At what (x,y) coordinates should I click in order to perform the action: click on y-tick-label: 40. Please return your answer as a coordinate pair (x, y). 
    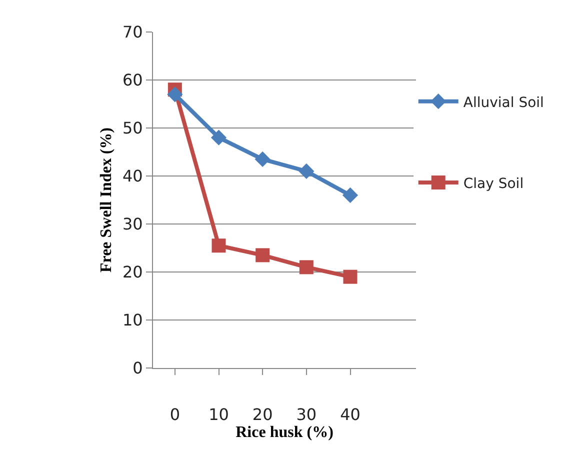
    Looking at the image, I should click on (132, 176).